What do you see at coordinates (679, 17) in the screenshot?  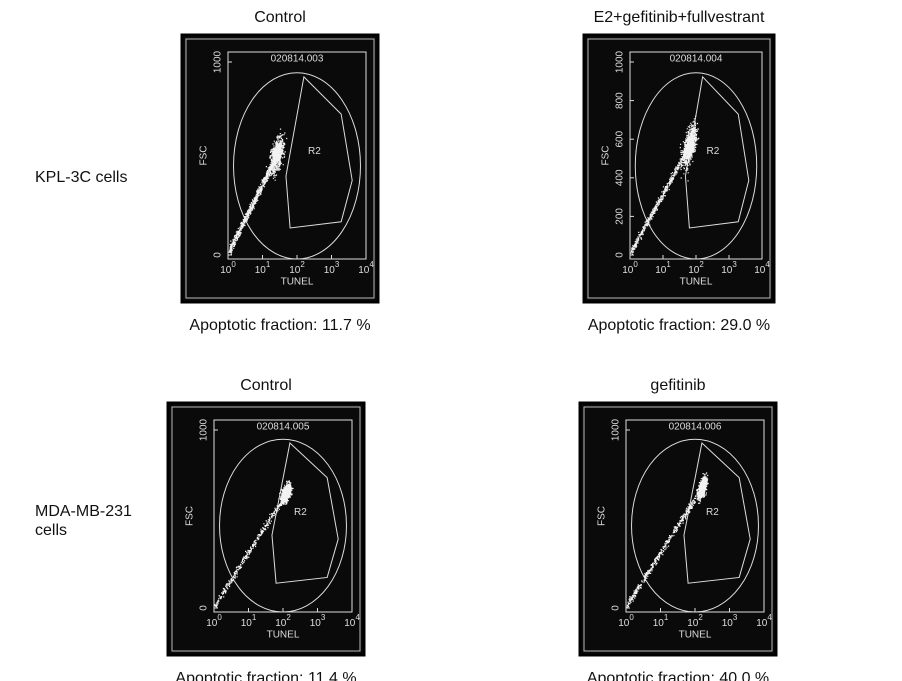 I see `panel-title: E2+gefitinib+fullvestrant` at bounding box center [679, 17].